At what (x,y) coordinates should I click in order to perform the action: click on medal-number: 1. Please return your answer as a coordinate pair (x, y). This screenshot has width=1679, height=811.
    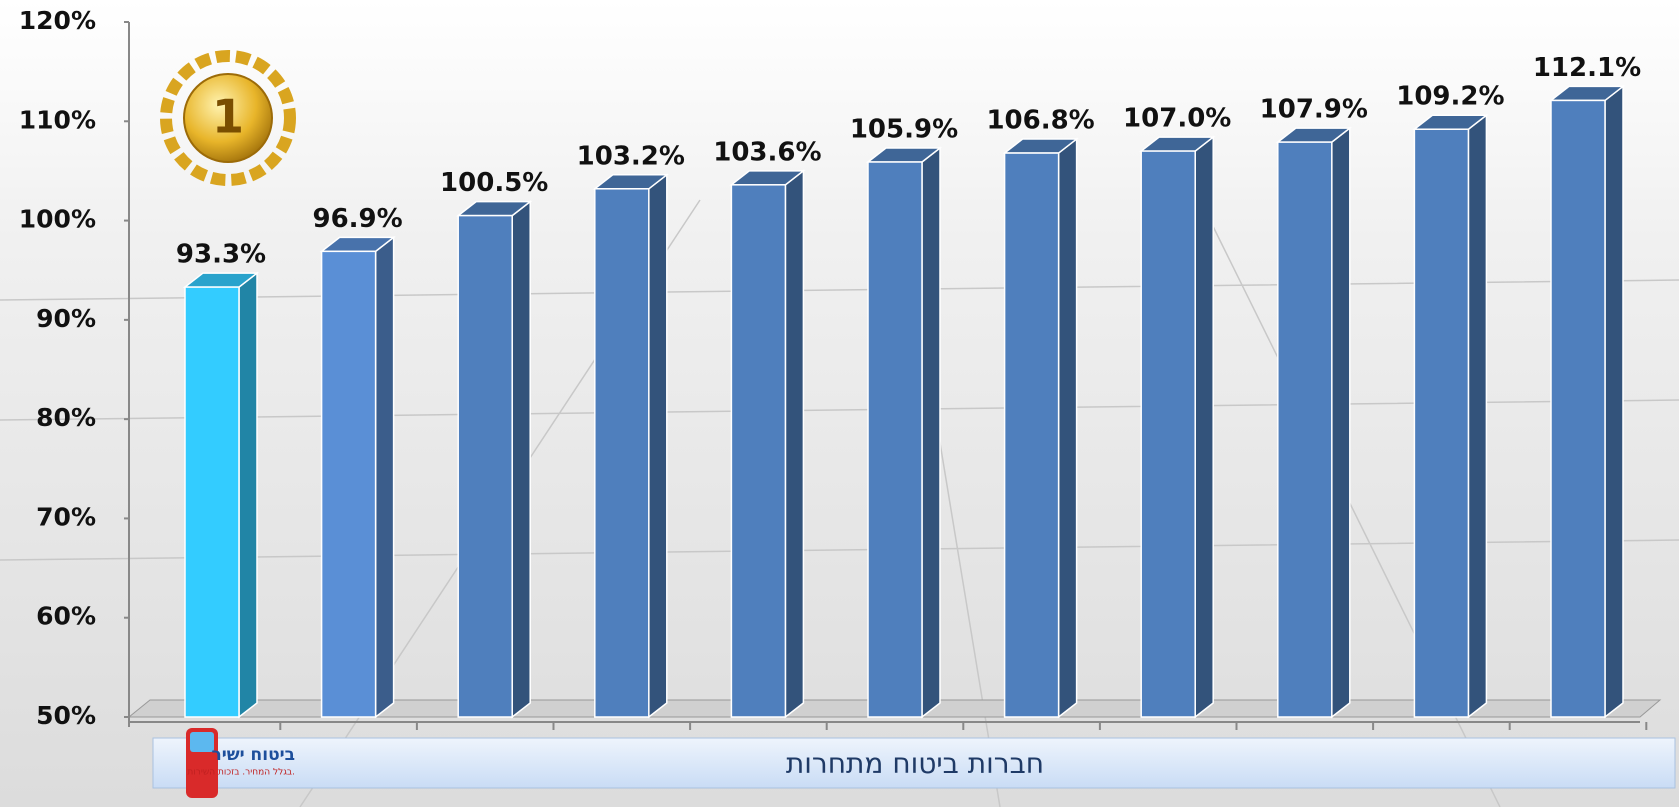
    Looking at the image, I should click on (228, 117).